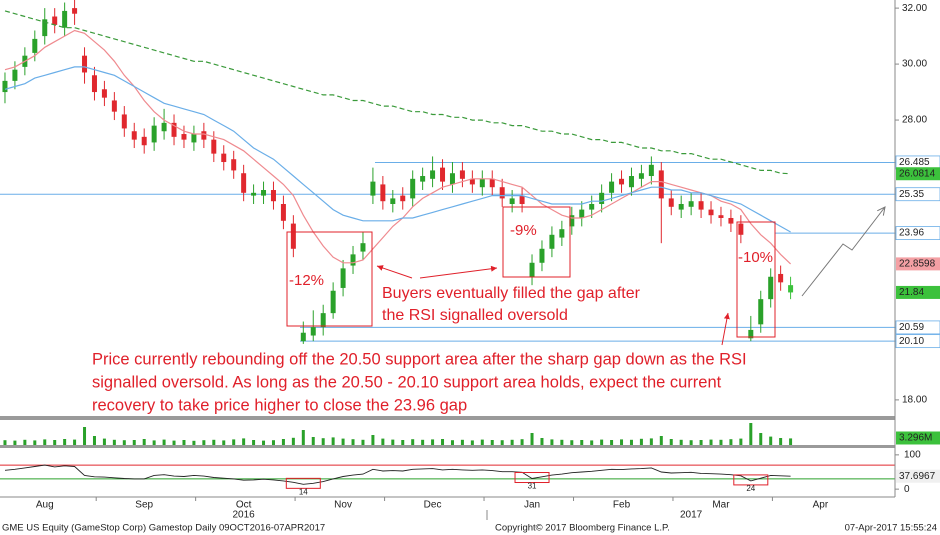  What do you see at coordinates (914, 64) in the screenshot?
I see `y-tick-label: 30.00` at bounding box center [914, 64].